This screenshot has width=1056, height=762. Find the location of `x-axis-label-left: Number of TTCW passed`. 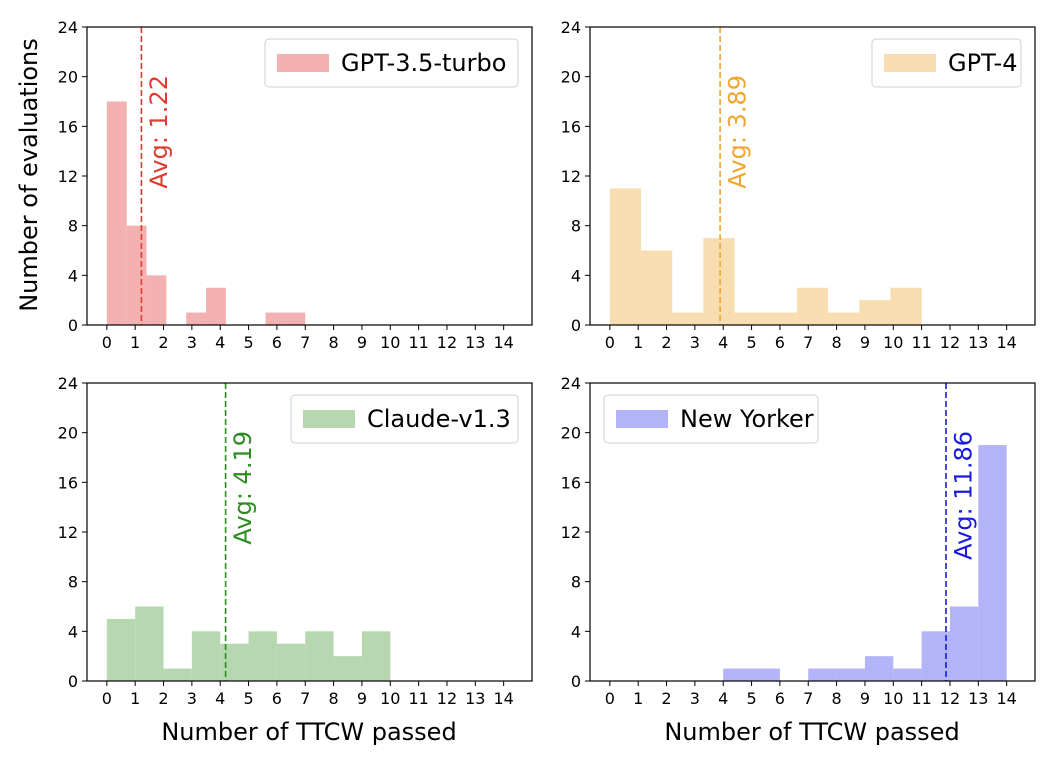

x-axis-label-left: Number of TTCW passed is located at coordinates (308, 732).